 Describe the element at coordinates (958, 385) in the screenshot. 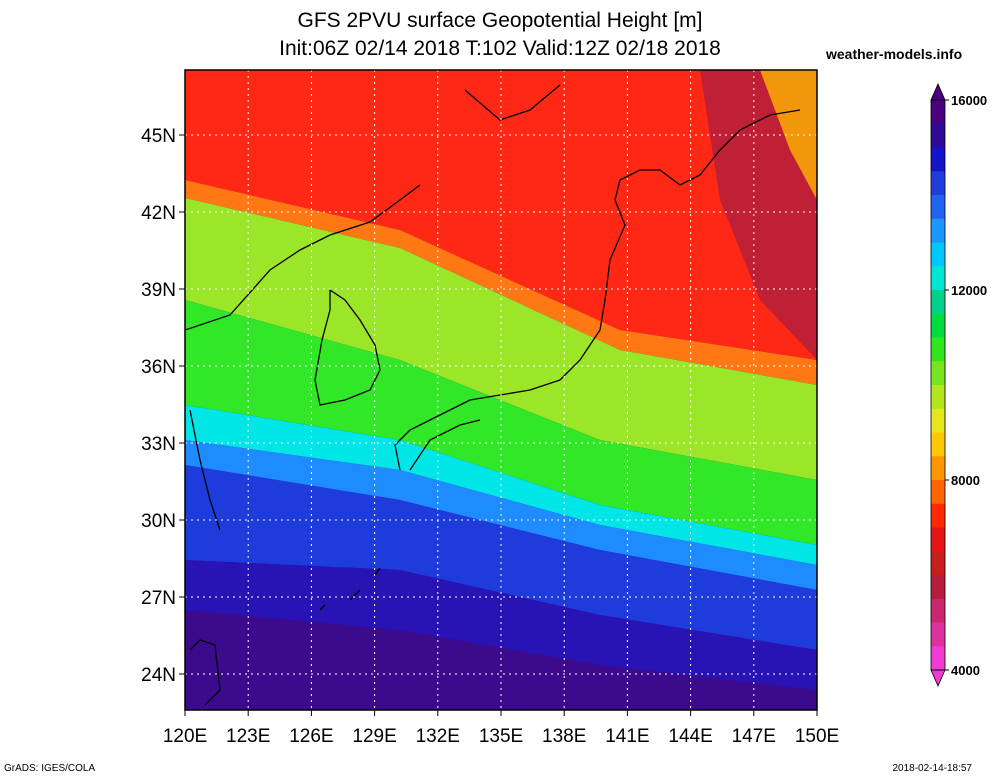

I see `colorbar: 16000 12000 8000 4000` at that location.